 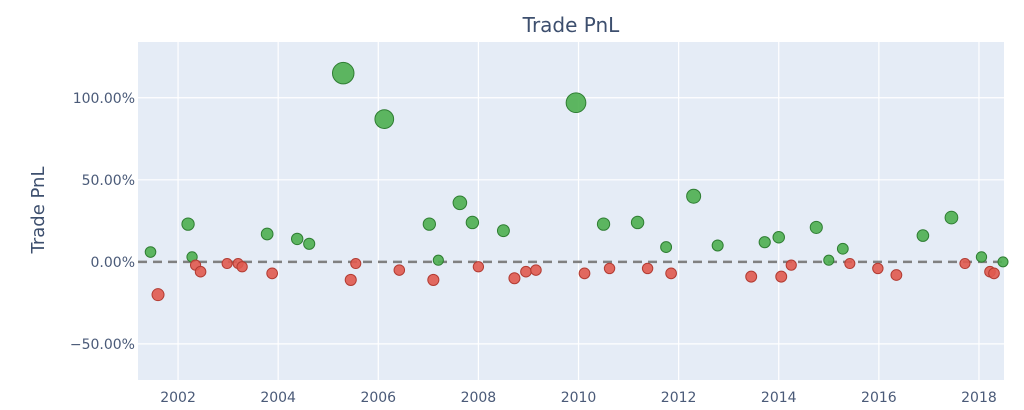 I want to click on y-tick-label: 50.00%, so click(x=108, y=181).